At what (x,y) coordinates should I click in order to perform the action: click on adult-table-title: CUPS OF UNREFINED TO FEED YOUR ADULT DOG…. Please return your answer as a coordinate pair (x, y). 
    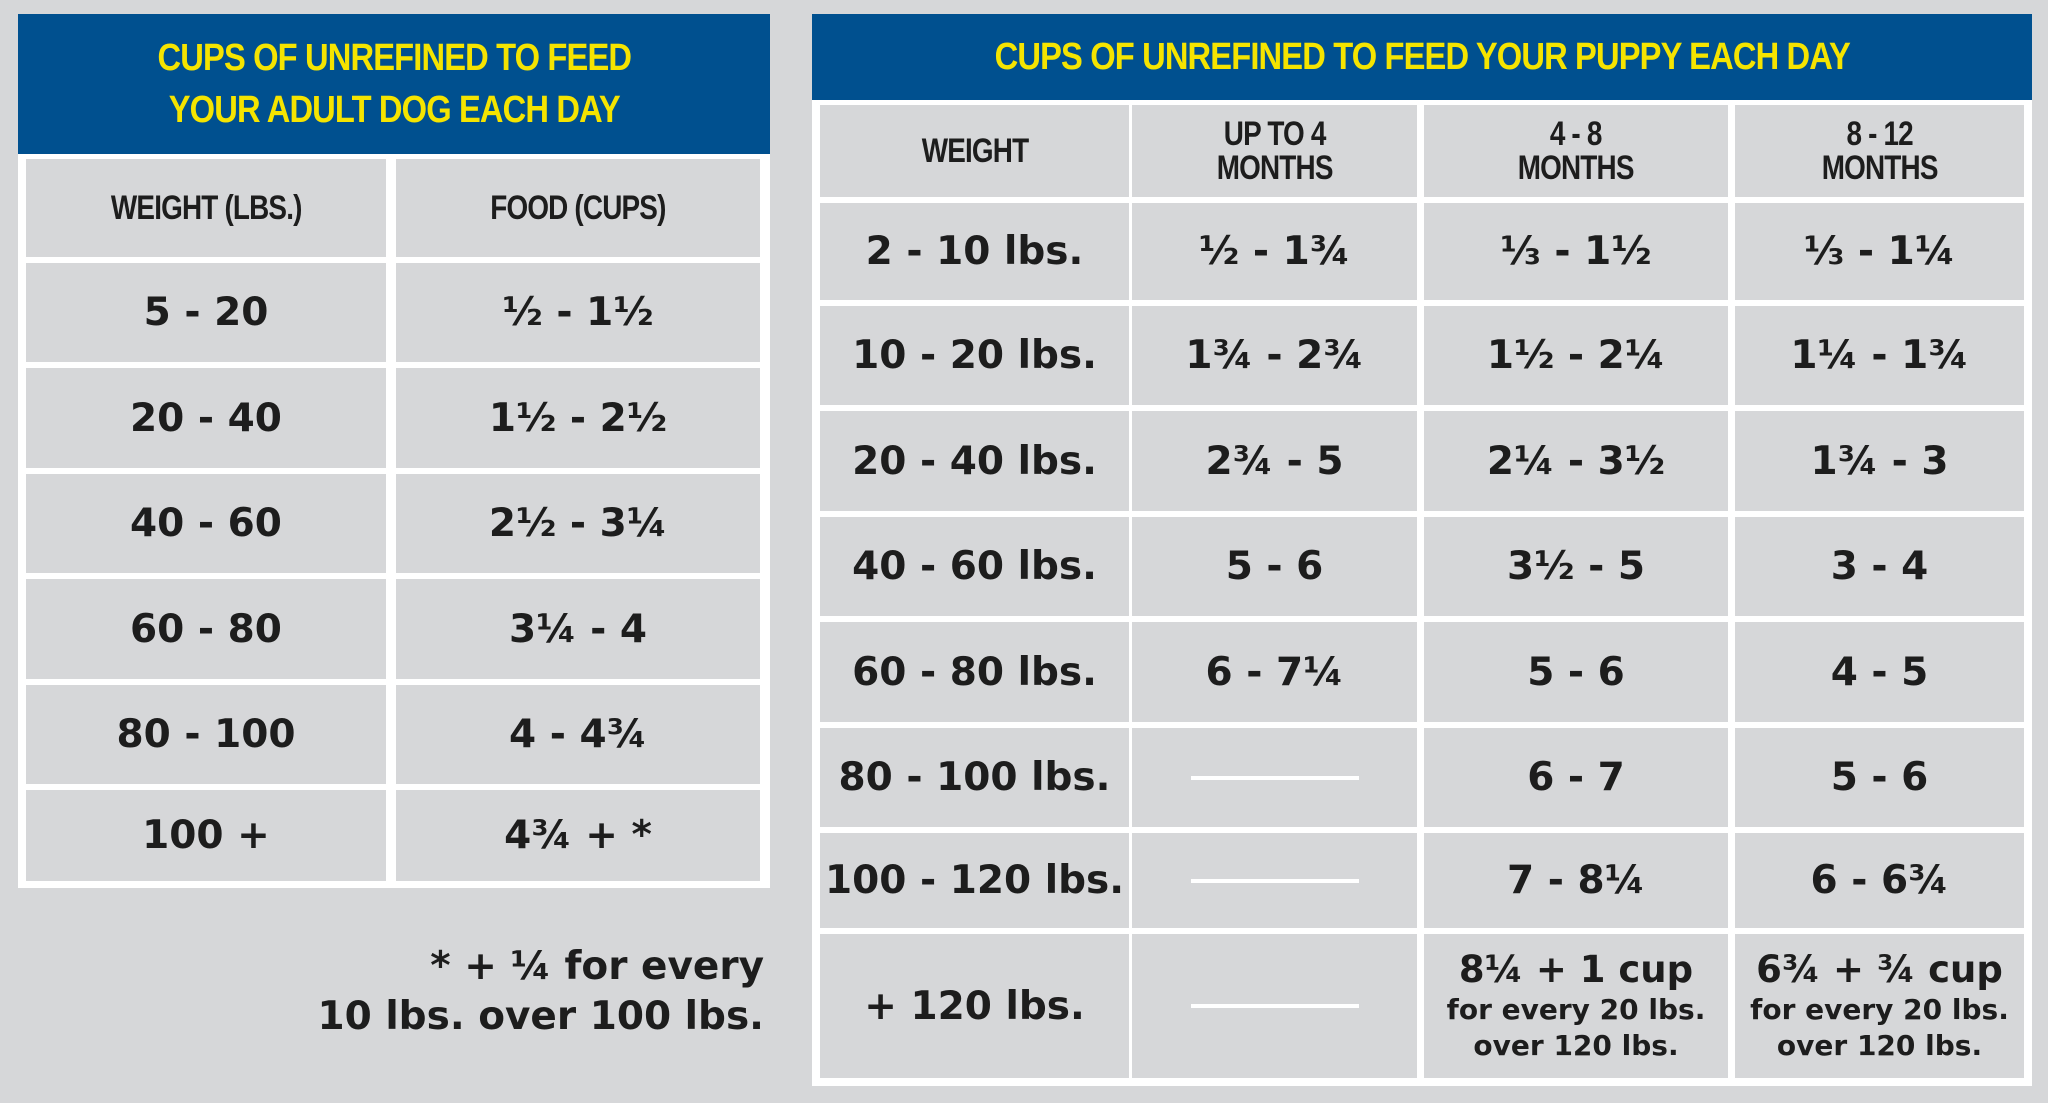
    Looking at the image, I should click on (394, 84).